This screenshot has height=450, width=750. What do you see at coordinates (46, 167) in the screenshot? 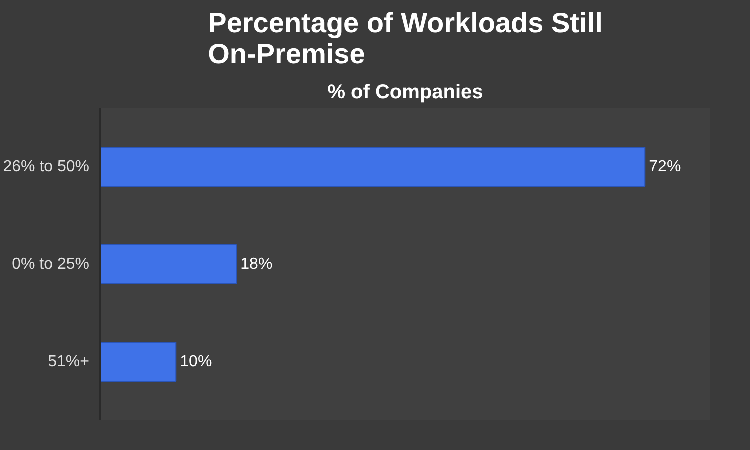
I see `y-tick-label: 26% to 50%` at bounding box center [46, 167].